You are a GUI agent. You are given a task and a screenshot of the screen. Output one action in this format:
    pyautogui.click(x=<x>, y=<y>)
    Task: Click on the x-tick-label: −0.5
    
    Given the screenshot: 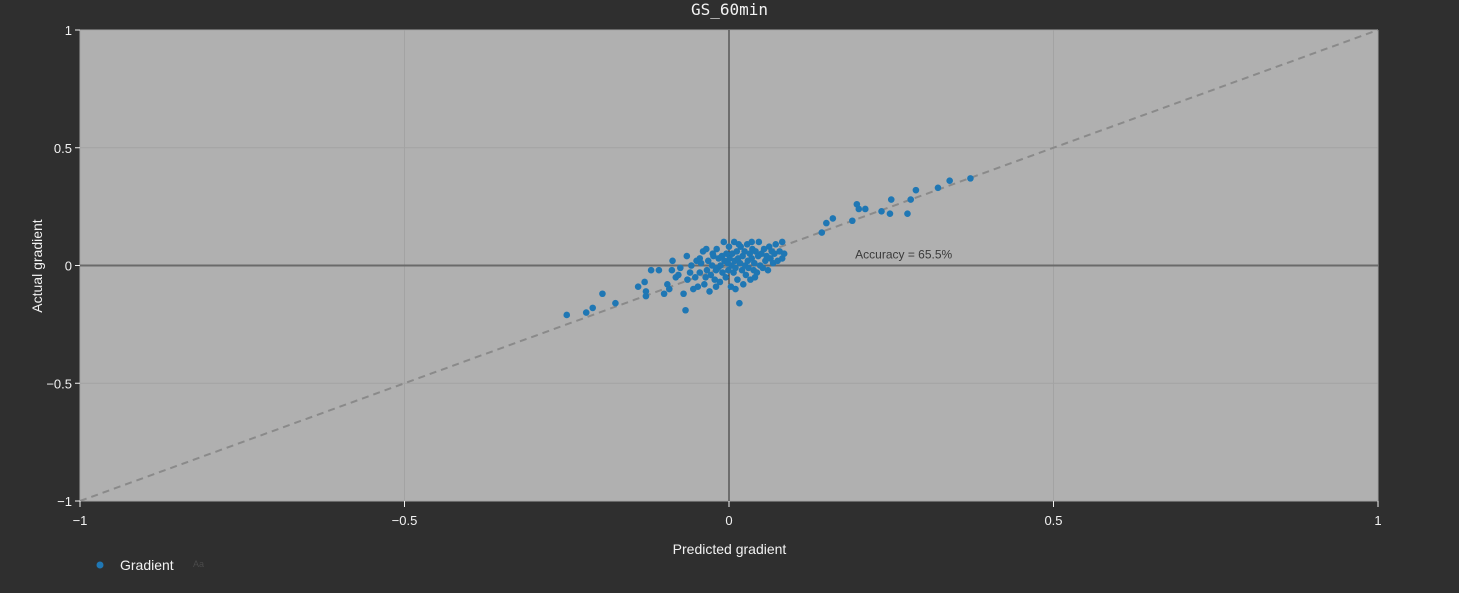 What is the action you would take?
    pyautogui.click(x=405, y=520)
    